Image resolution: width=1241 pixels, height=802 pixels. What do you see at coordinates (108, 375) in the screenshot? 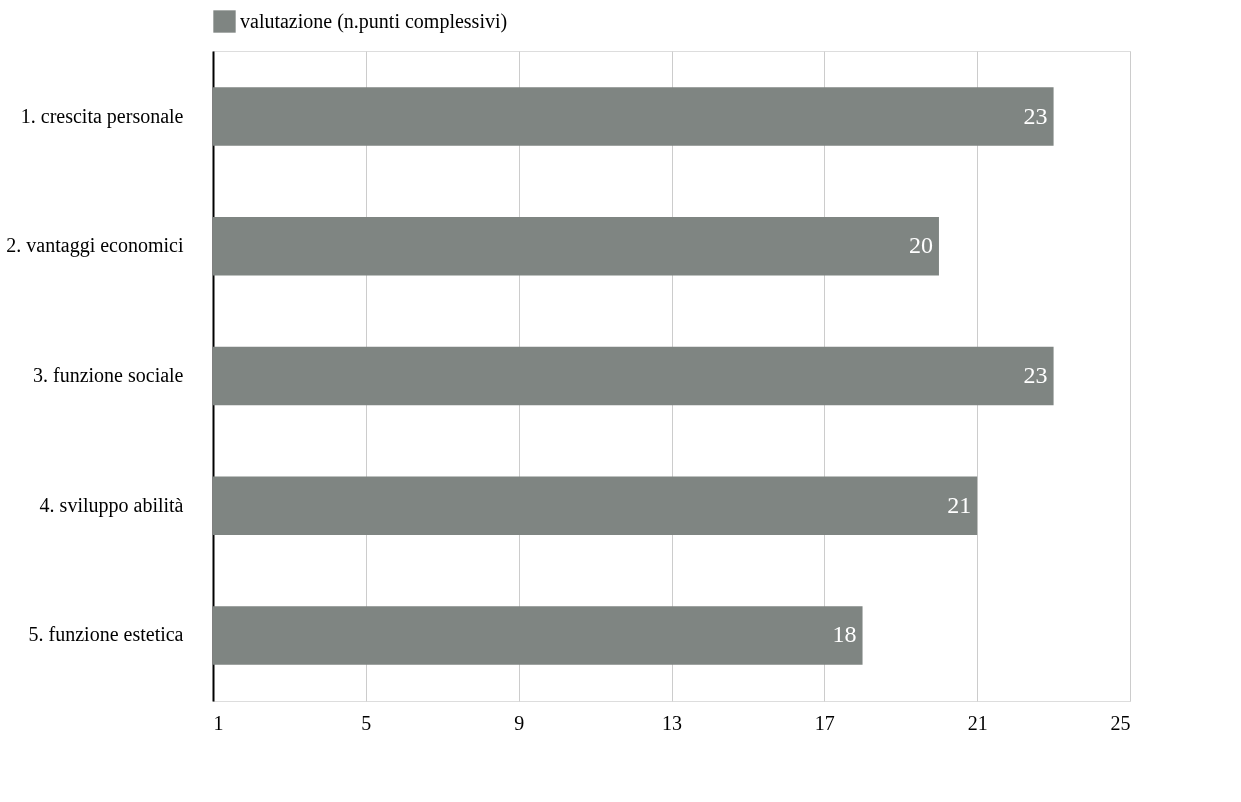
I see `y-tick-label: 3. funzione sociale` at bounding box center [108, 375].